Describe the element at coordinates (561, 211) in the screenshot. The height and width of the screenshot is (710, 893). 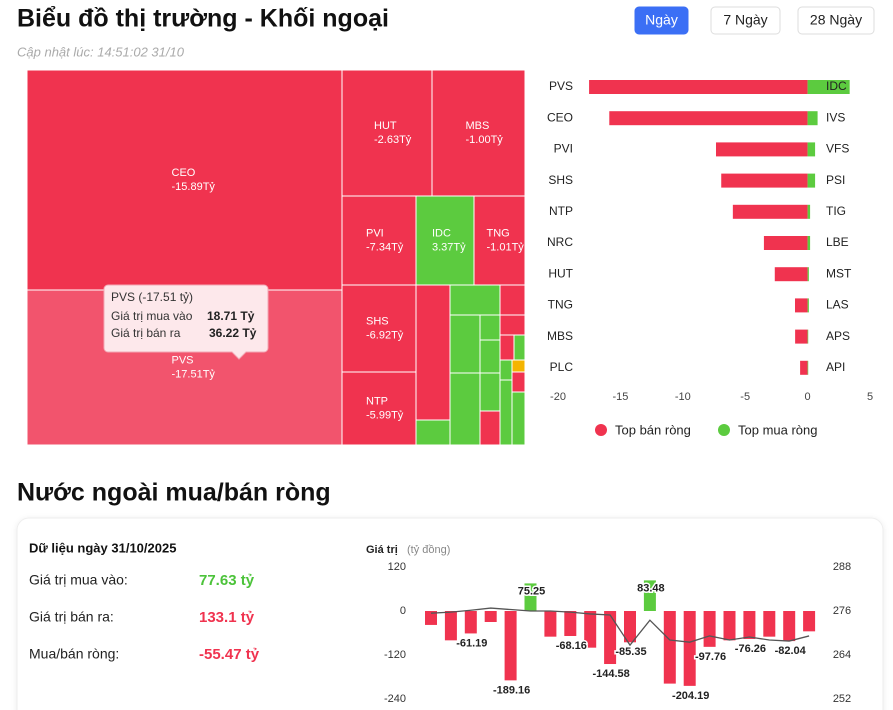
I see `sell-label: NTP` at that location.